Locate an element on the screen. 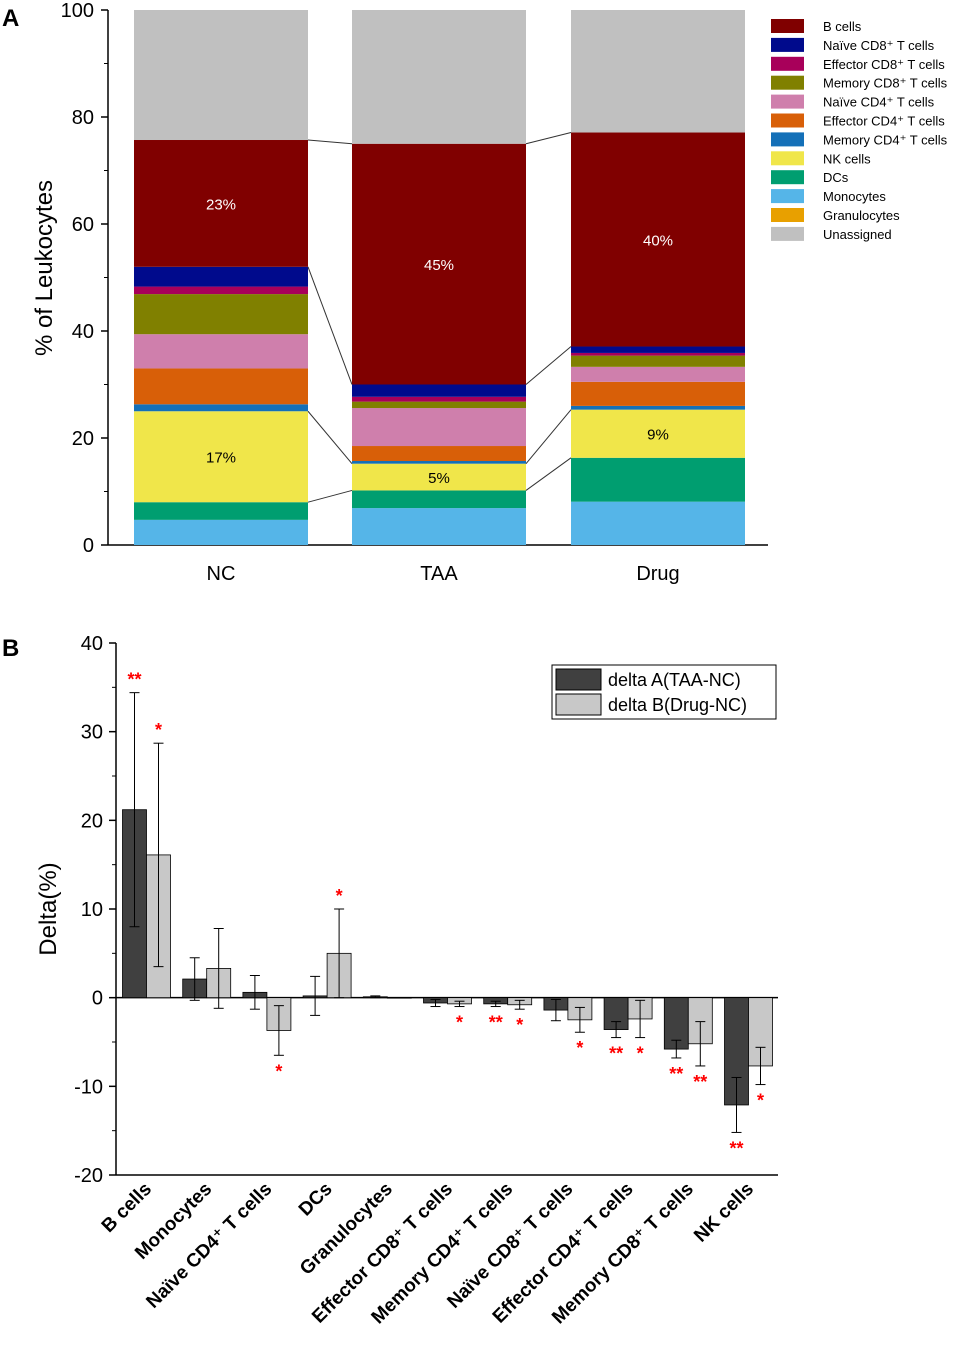 This screenshot has height=1356, width=954. bar-nk-cells-taa is located at coordinates (439, 477).